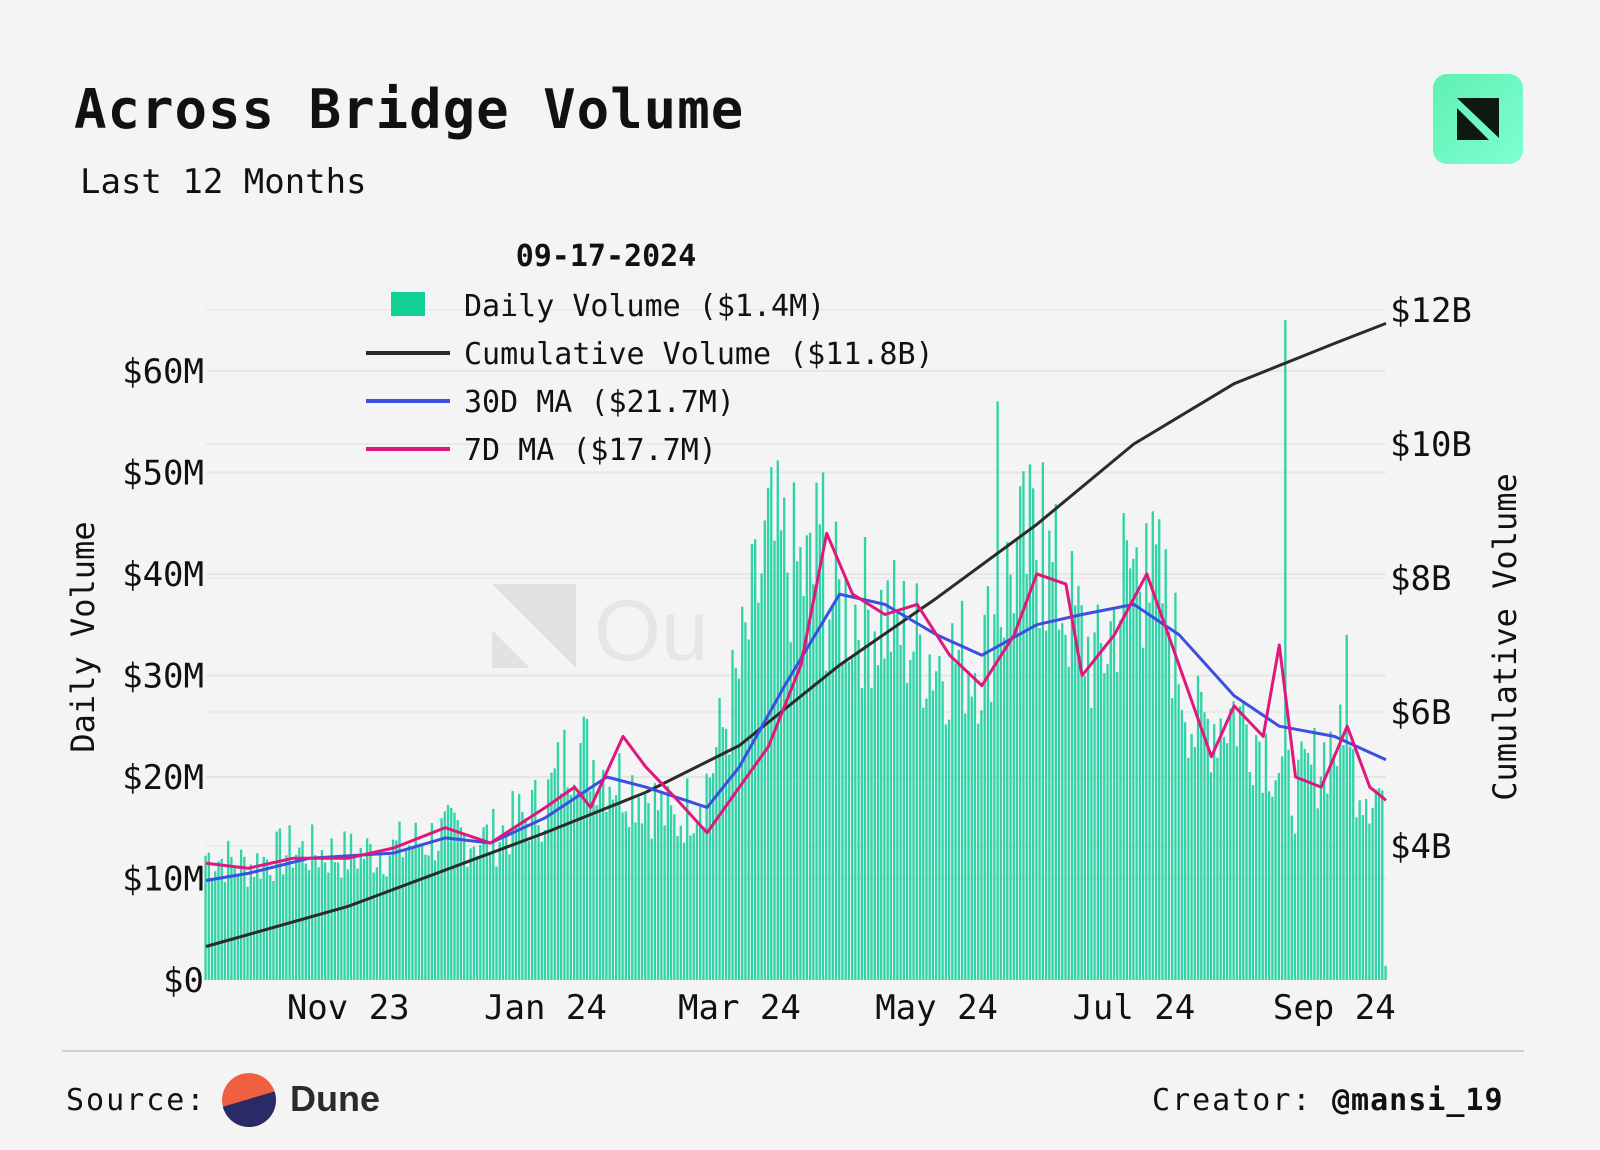 This screenshot has height=1150, width=1600. I want to click on chart-title: Across Bridge Volume, so click(409, 109).